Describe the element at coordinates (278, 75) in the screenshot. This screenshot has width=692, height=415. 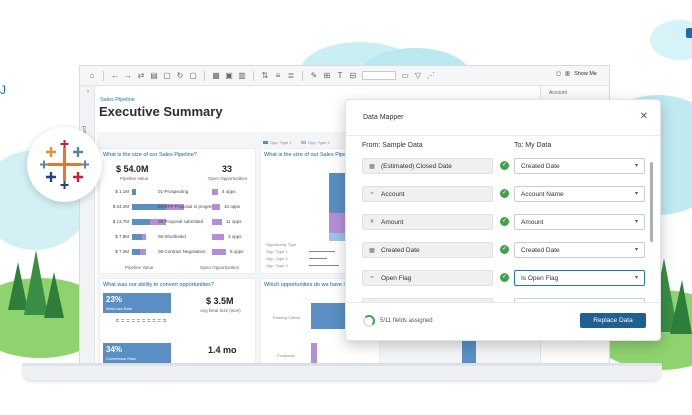
I see `sort-asc-icon: ≡` at that location.